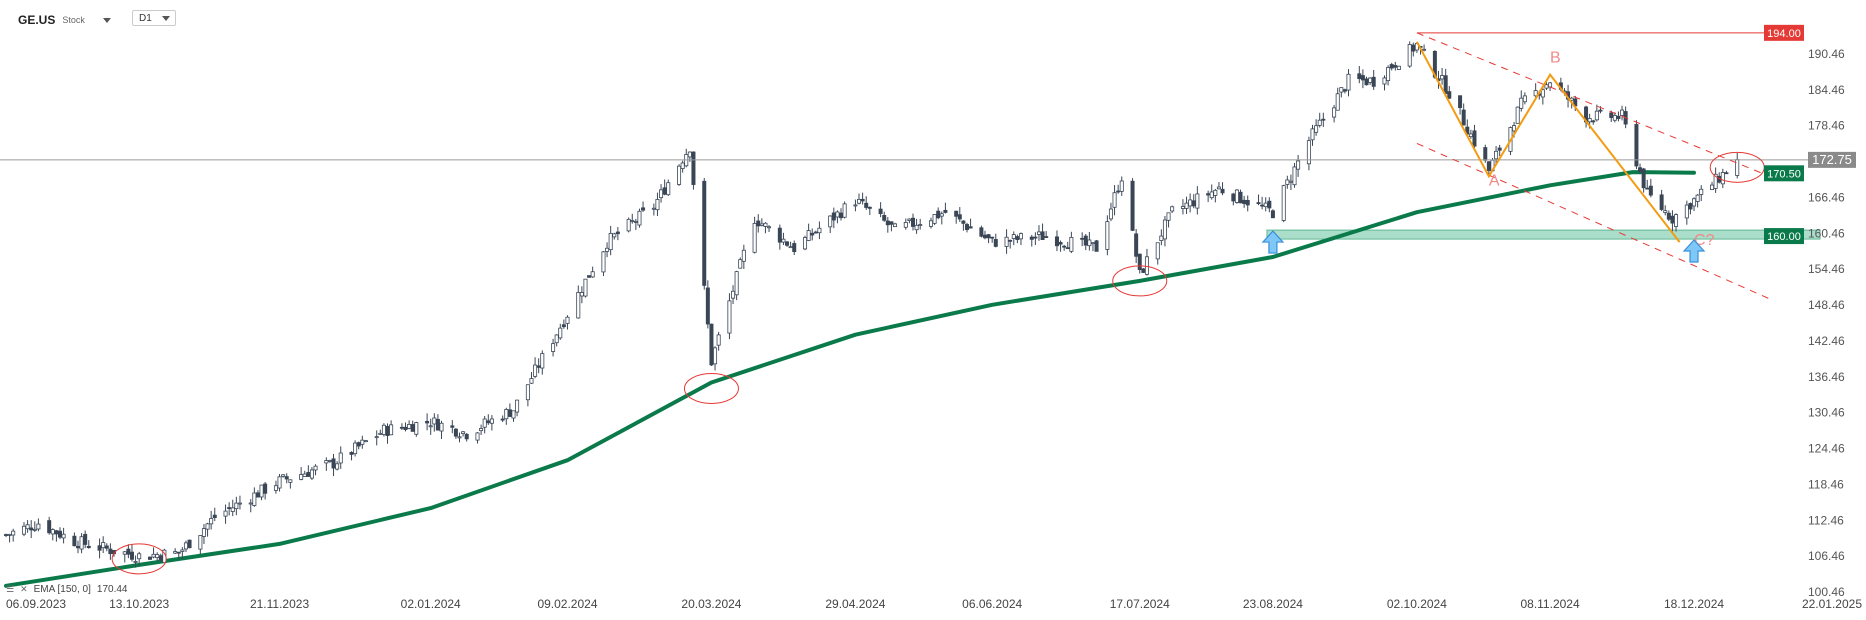 The height and width of the screenshot is (620, 1866). What do you see at coordinates (1832, 159) in the screenshot?
I see `price-badge-label-1: 172.75` at bounding box center [1832, 159].